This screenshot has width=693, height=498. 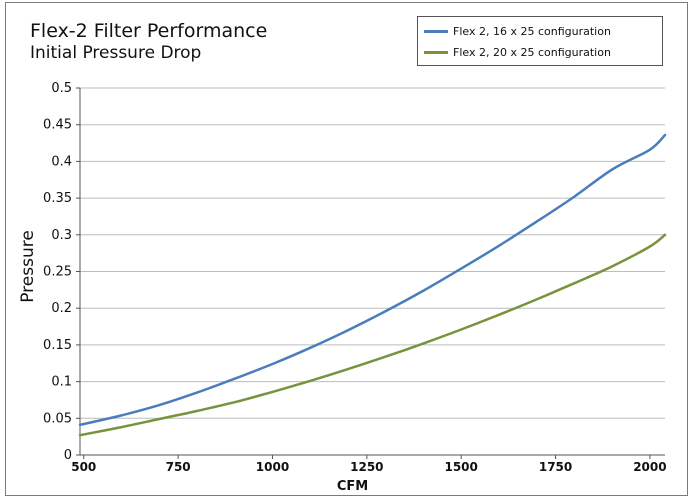 What do you see at coordinates (116, 53) in the screenshot?
I see `chart-subtitle: Initial Pressure Drop` at bounding box center [116, 53].